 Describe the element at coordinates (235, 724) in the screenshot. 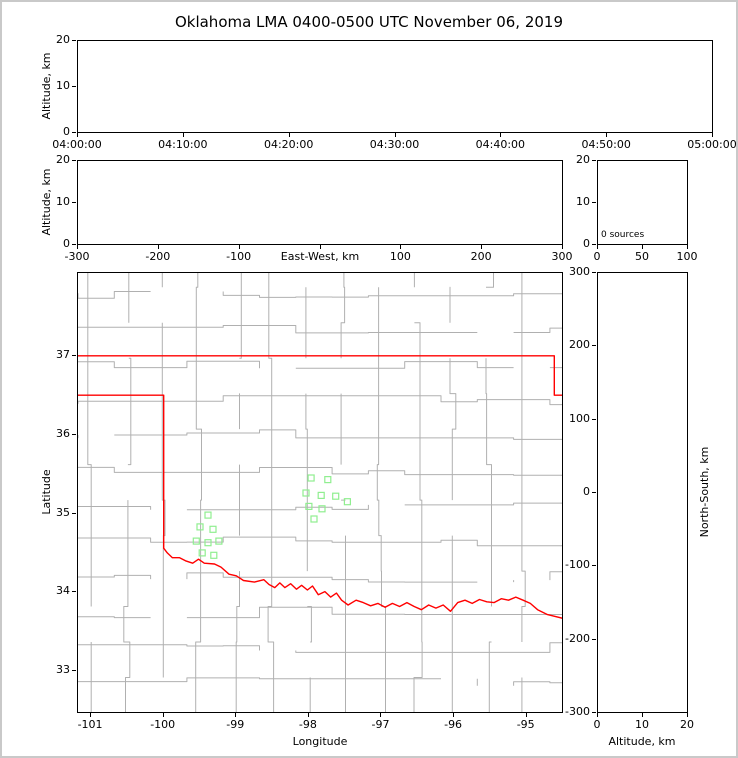

I see `x-tick-label: -99` at that location.